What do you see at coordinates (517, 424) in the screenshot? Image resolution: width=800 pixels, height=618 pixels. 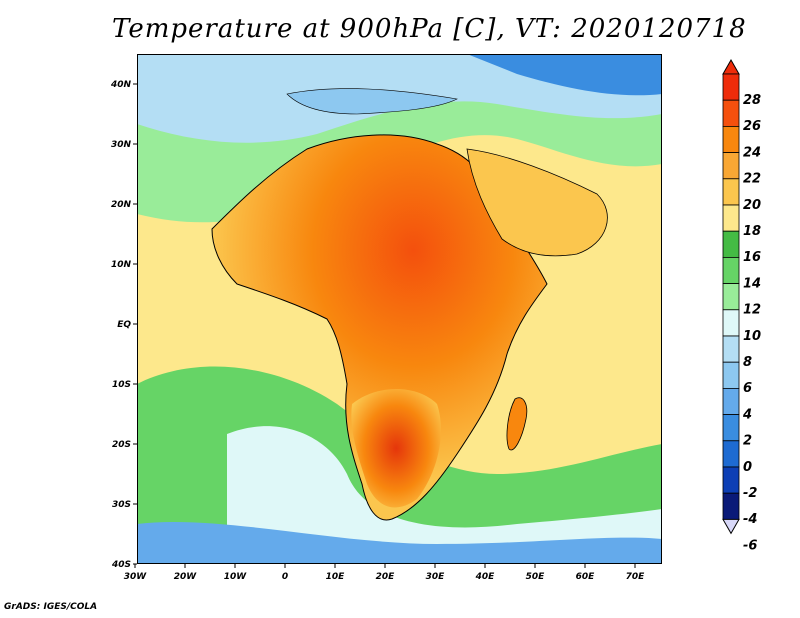 I see `madagascar` at bounding box center [517, 424].